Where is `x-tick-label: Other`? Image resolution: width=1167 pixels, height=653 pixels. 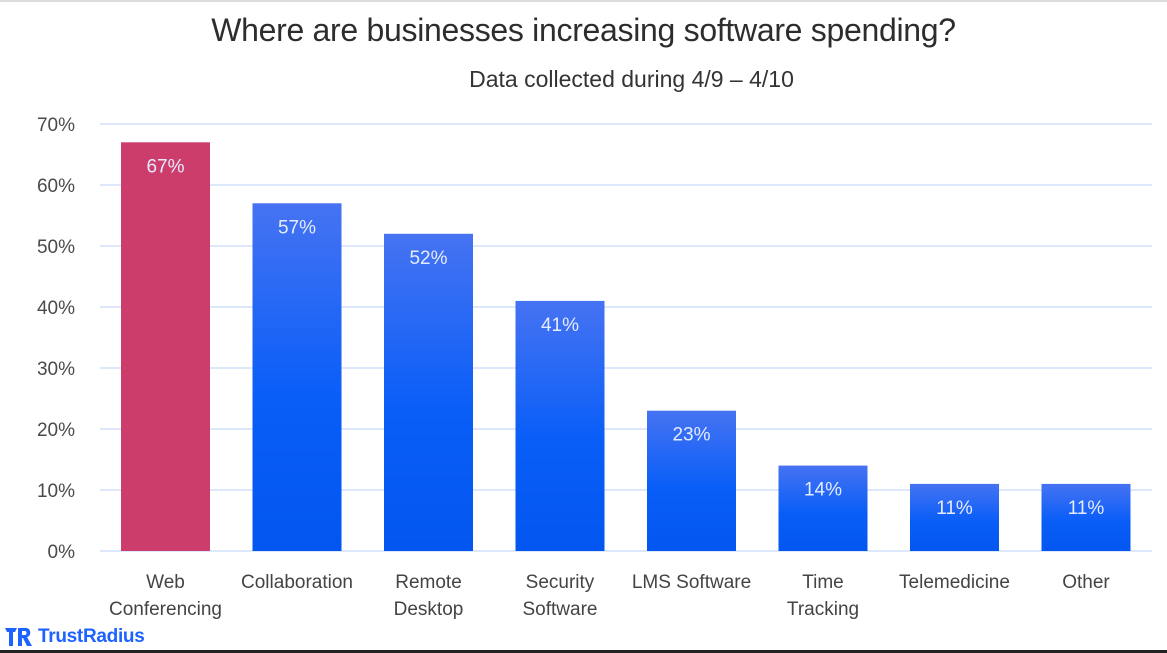 x-tick-label: Other is located at coordinates (1086, 582).